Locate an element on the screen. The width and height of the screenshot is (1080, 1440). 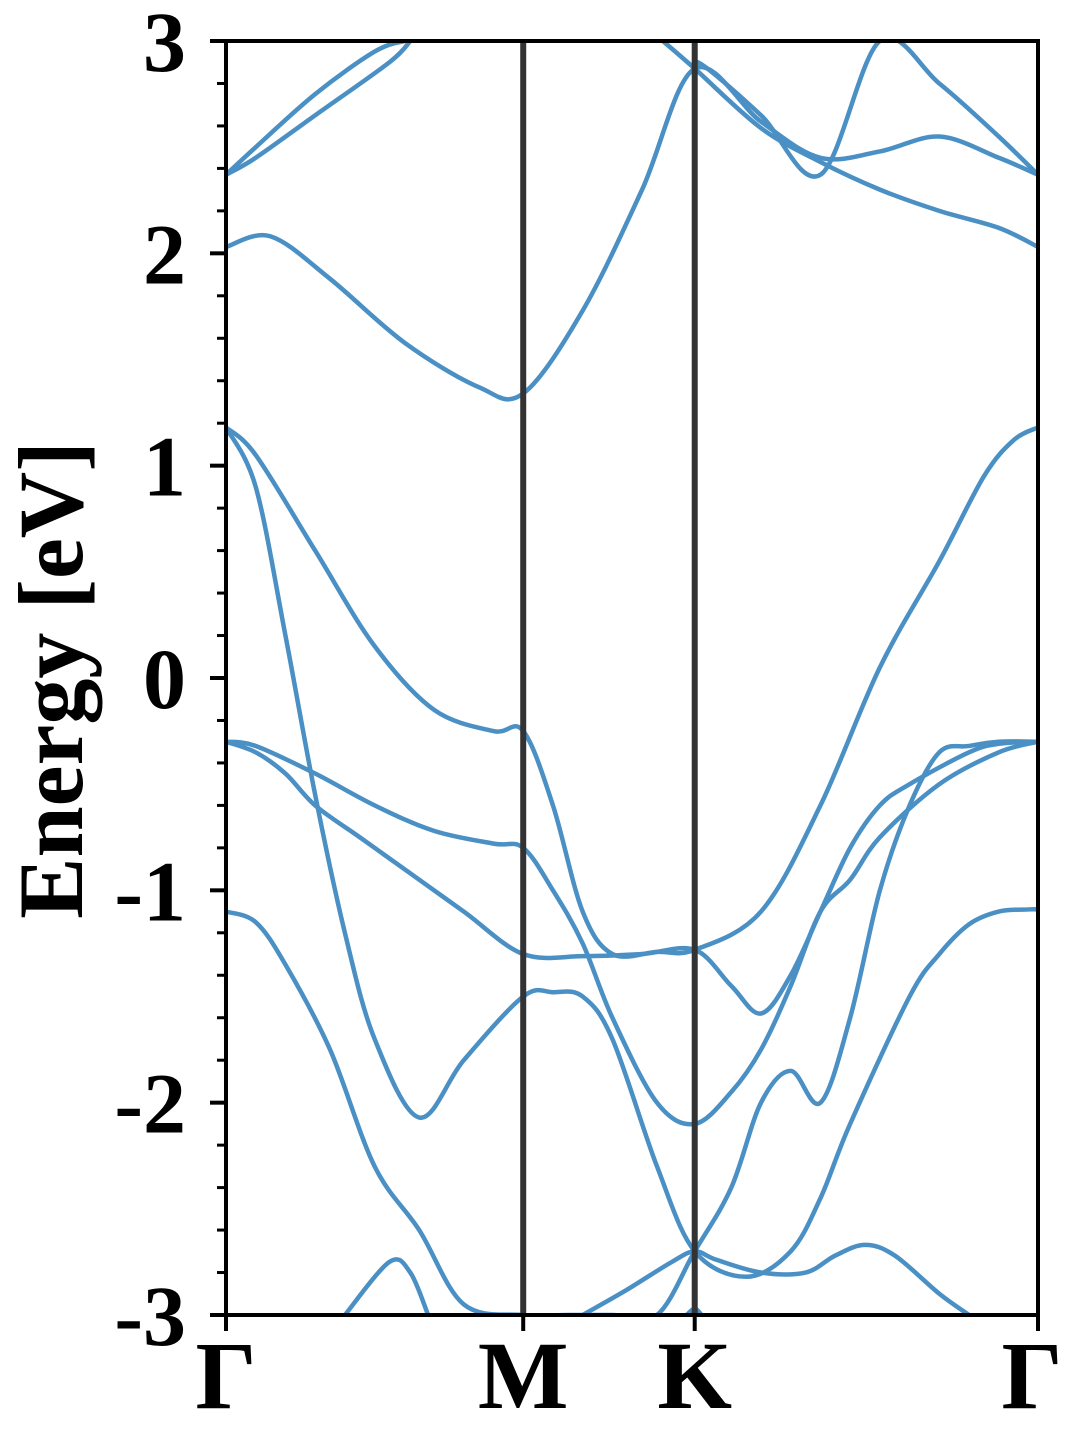
y-tick-label: 0 is located at coordinates (164, 679).